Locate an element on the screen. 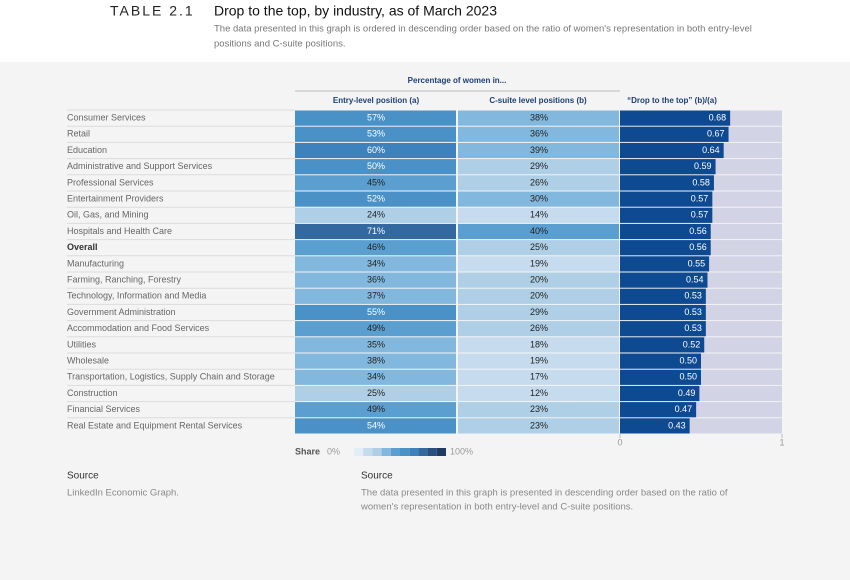 This screenshot has height=580, width=850. legend-max: 100% is located at coordinates (461, 451).